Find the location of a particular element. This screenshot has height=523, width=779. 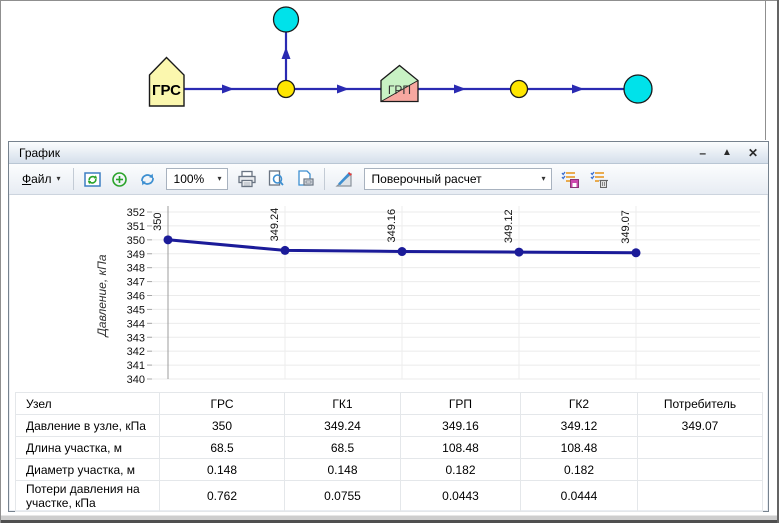

node-gk1 is located at coordinates (286, 89).